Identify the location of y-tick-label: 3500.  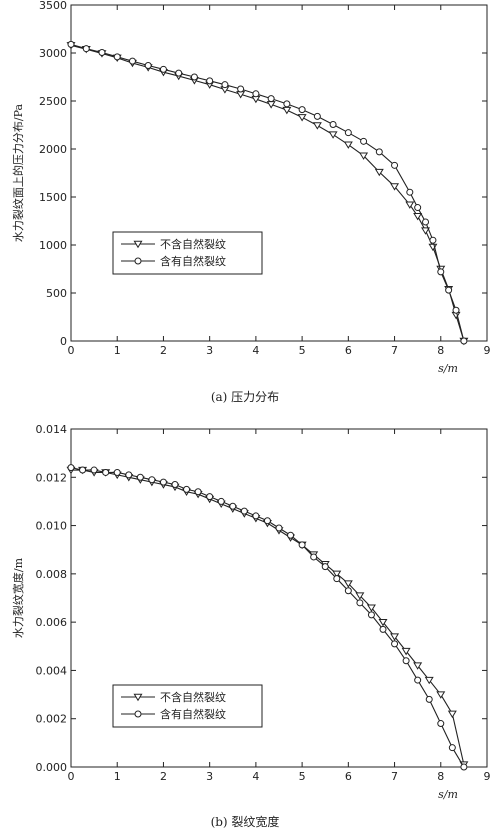
(53, 6).